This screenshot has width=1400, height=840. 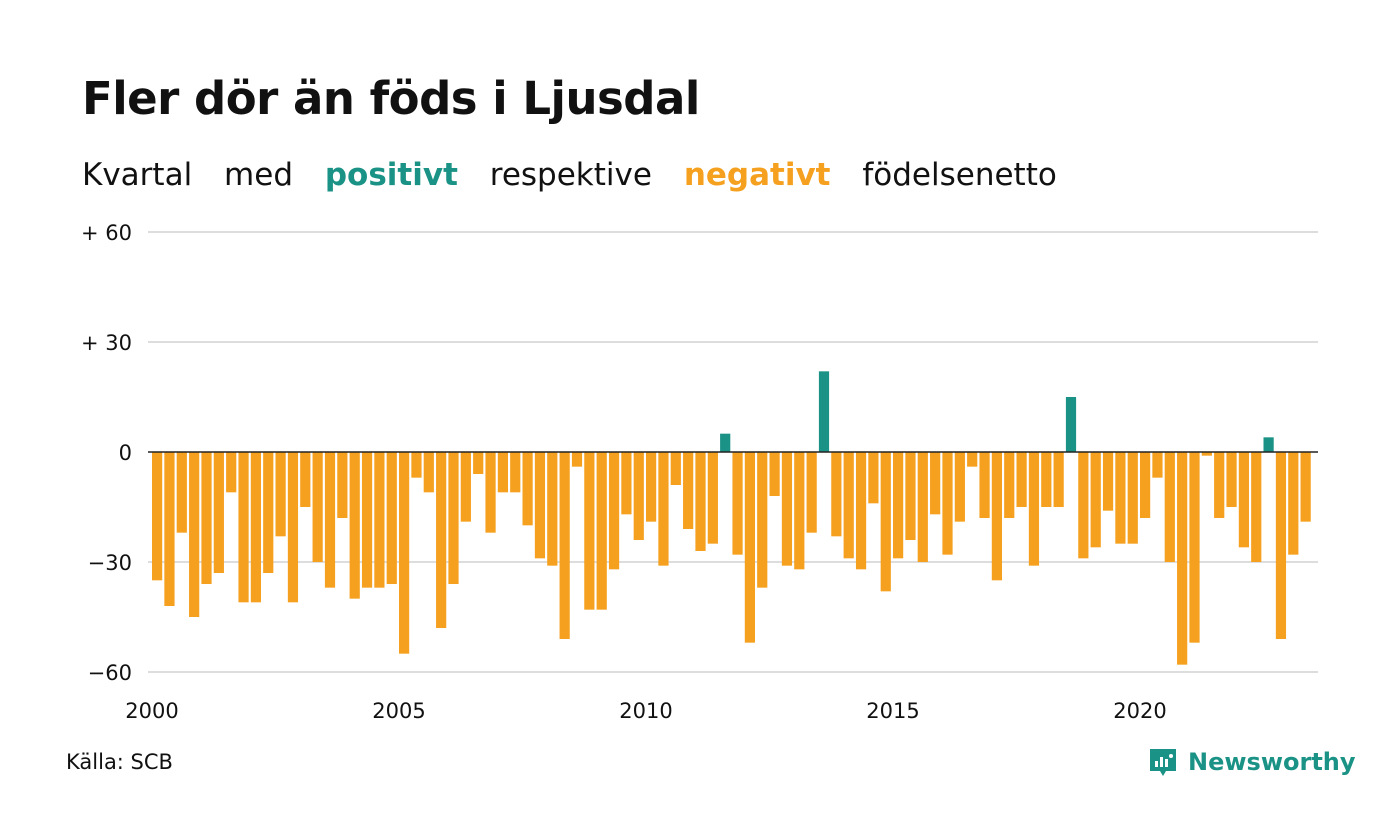 I want to click on x-tick-label: 2015, so click(x=892, y=711).